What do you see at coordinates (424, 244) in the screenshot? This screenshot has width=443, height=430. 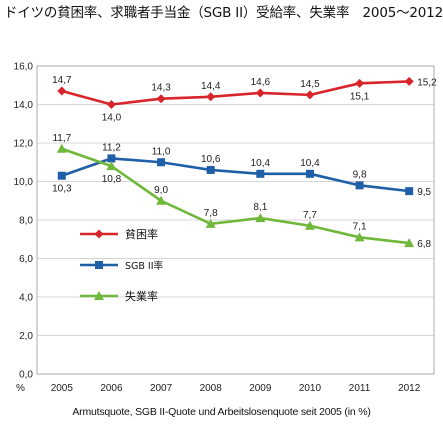 I see `data-label: 6,8` at bounding box center [424, 244].